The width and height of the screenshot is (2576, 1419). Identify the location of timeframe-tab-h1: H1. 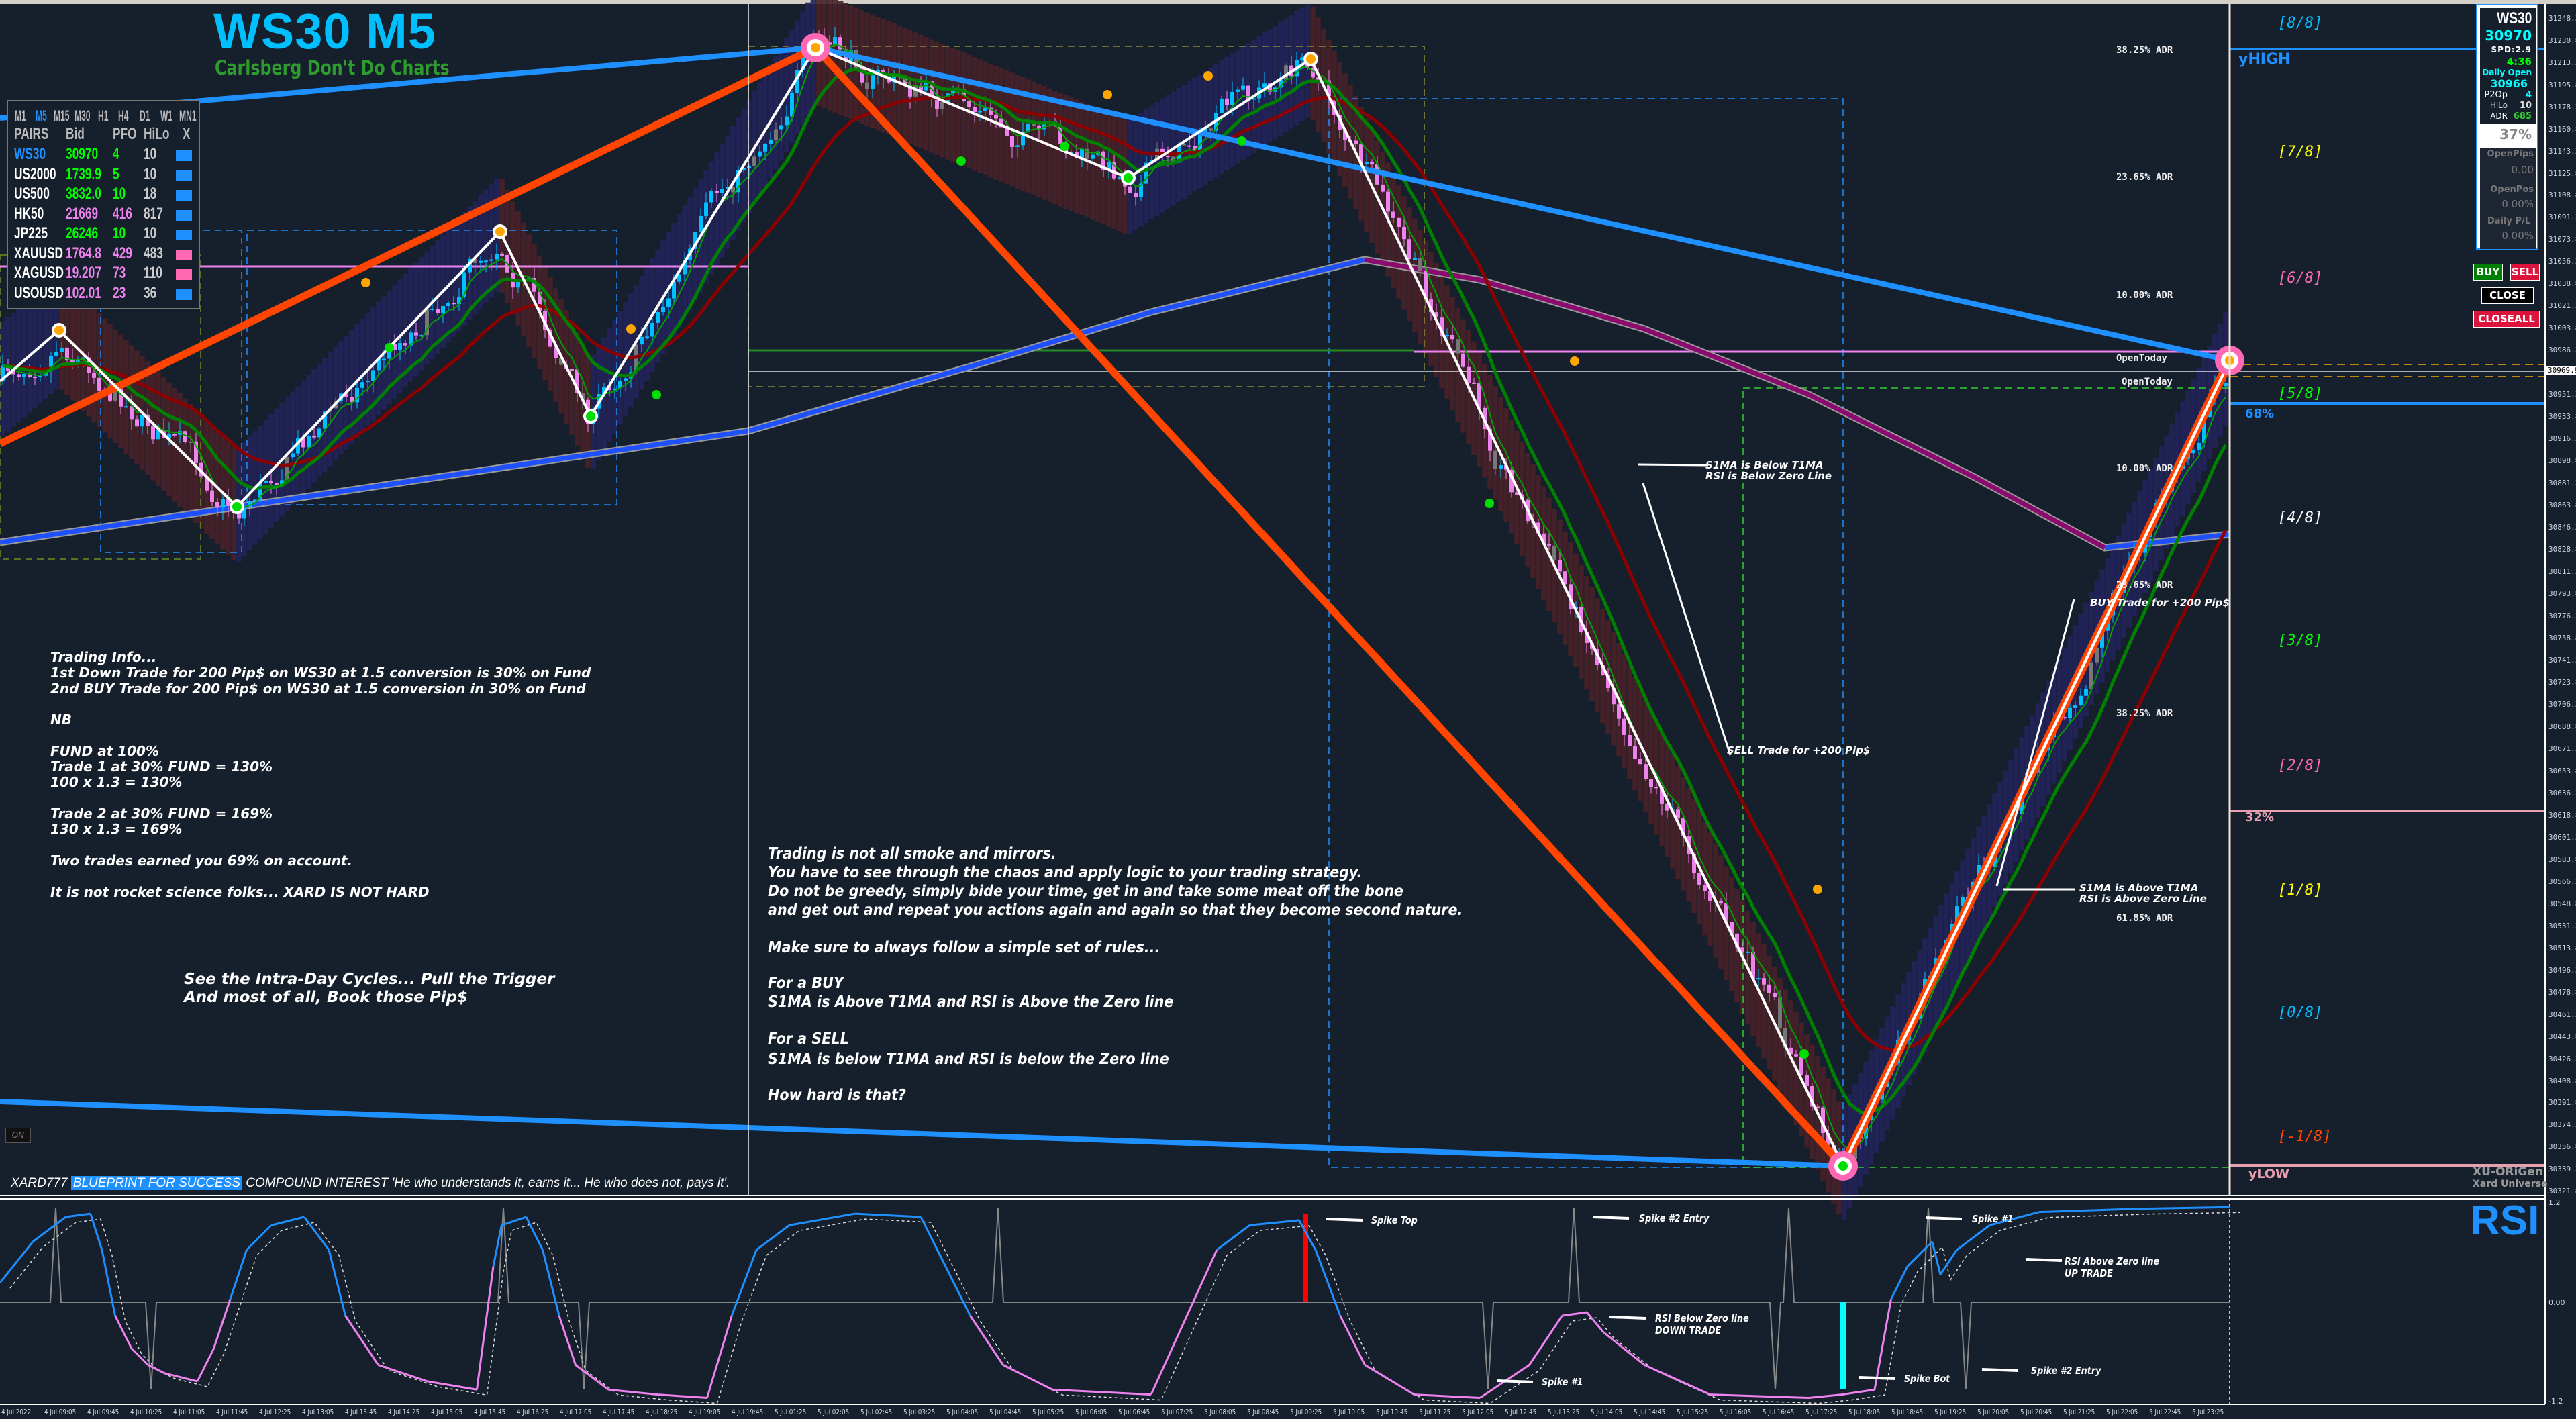
(103, 115).